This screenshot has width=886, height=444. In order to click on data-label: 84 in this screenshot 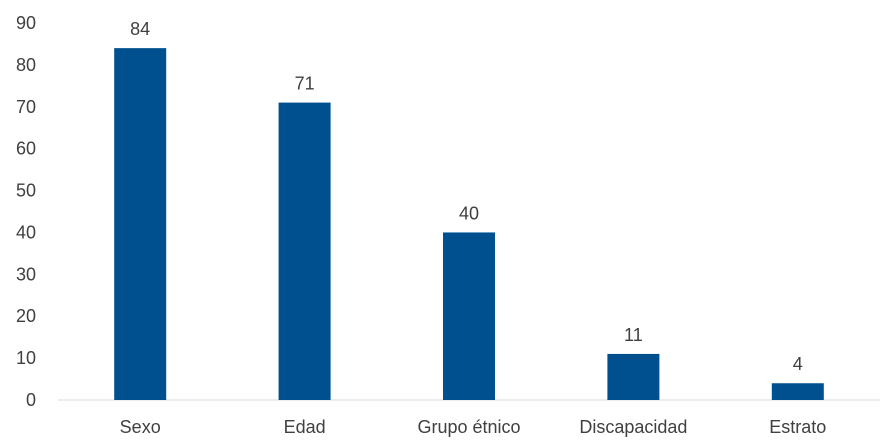, I will do `click(140, 29)`.